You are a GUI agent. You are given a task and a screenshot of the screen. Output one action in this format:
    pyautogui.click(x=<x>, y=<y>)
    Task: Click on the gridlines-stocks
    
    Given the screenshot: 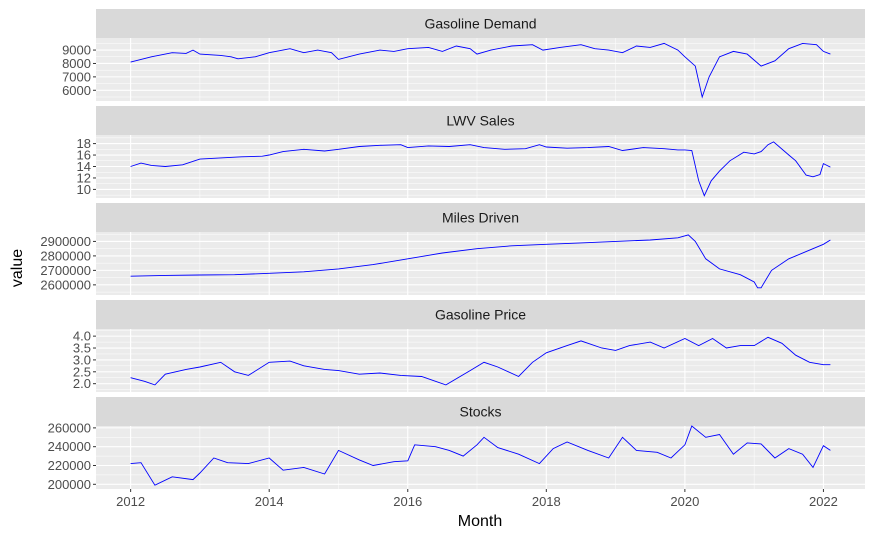 What is the action you would take?
    pyautogui.click(x=480, y=457)
    